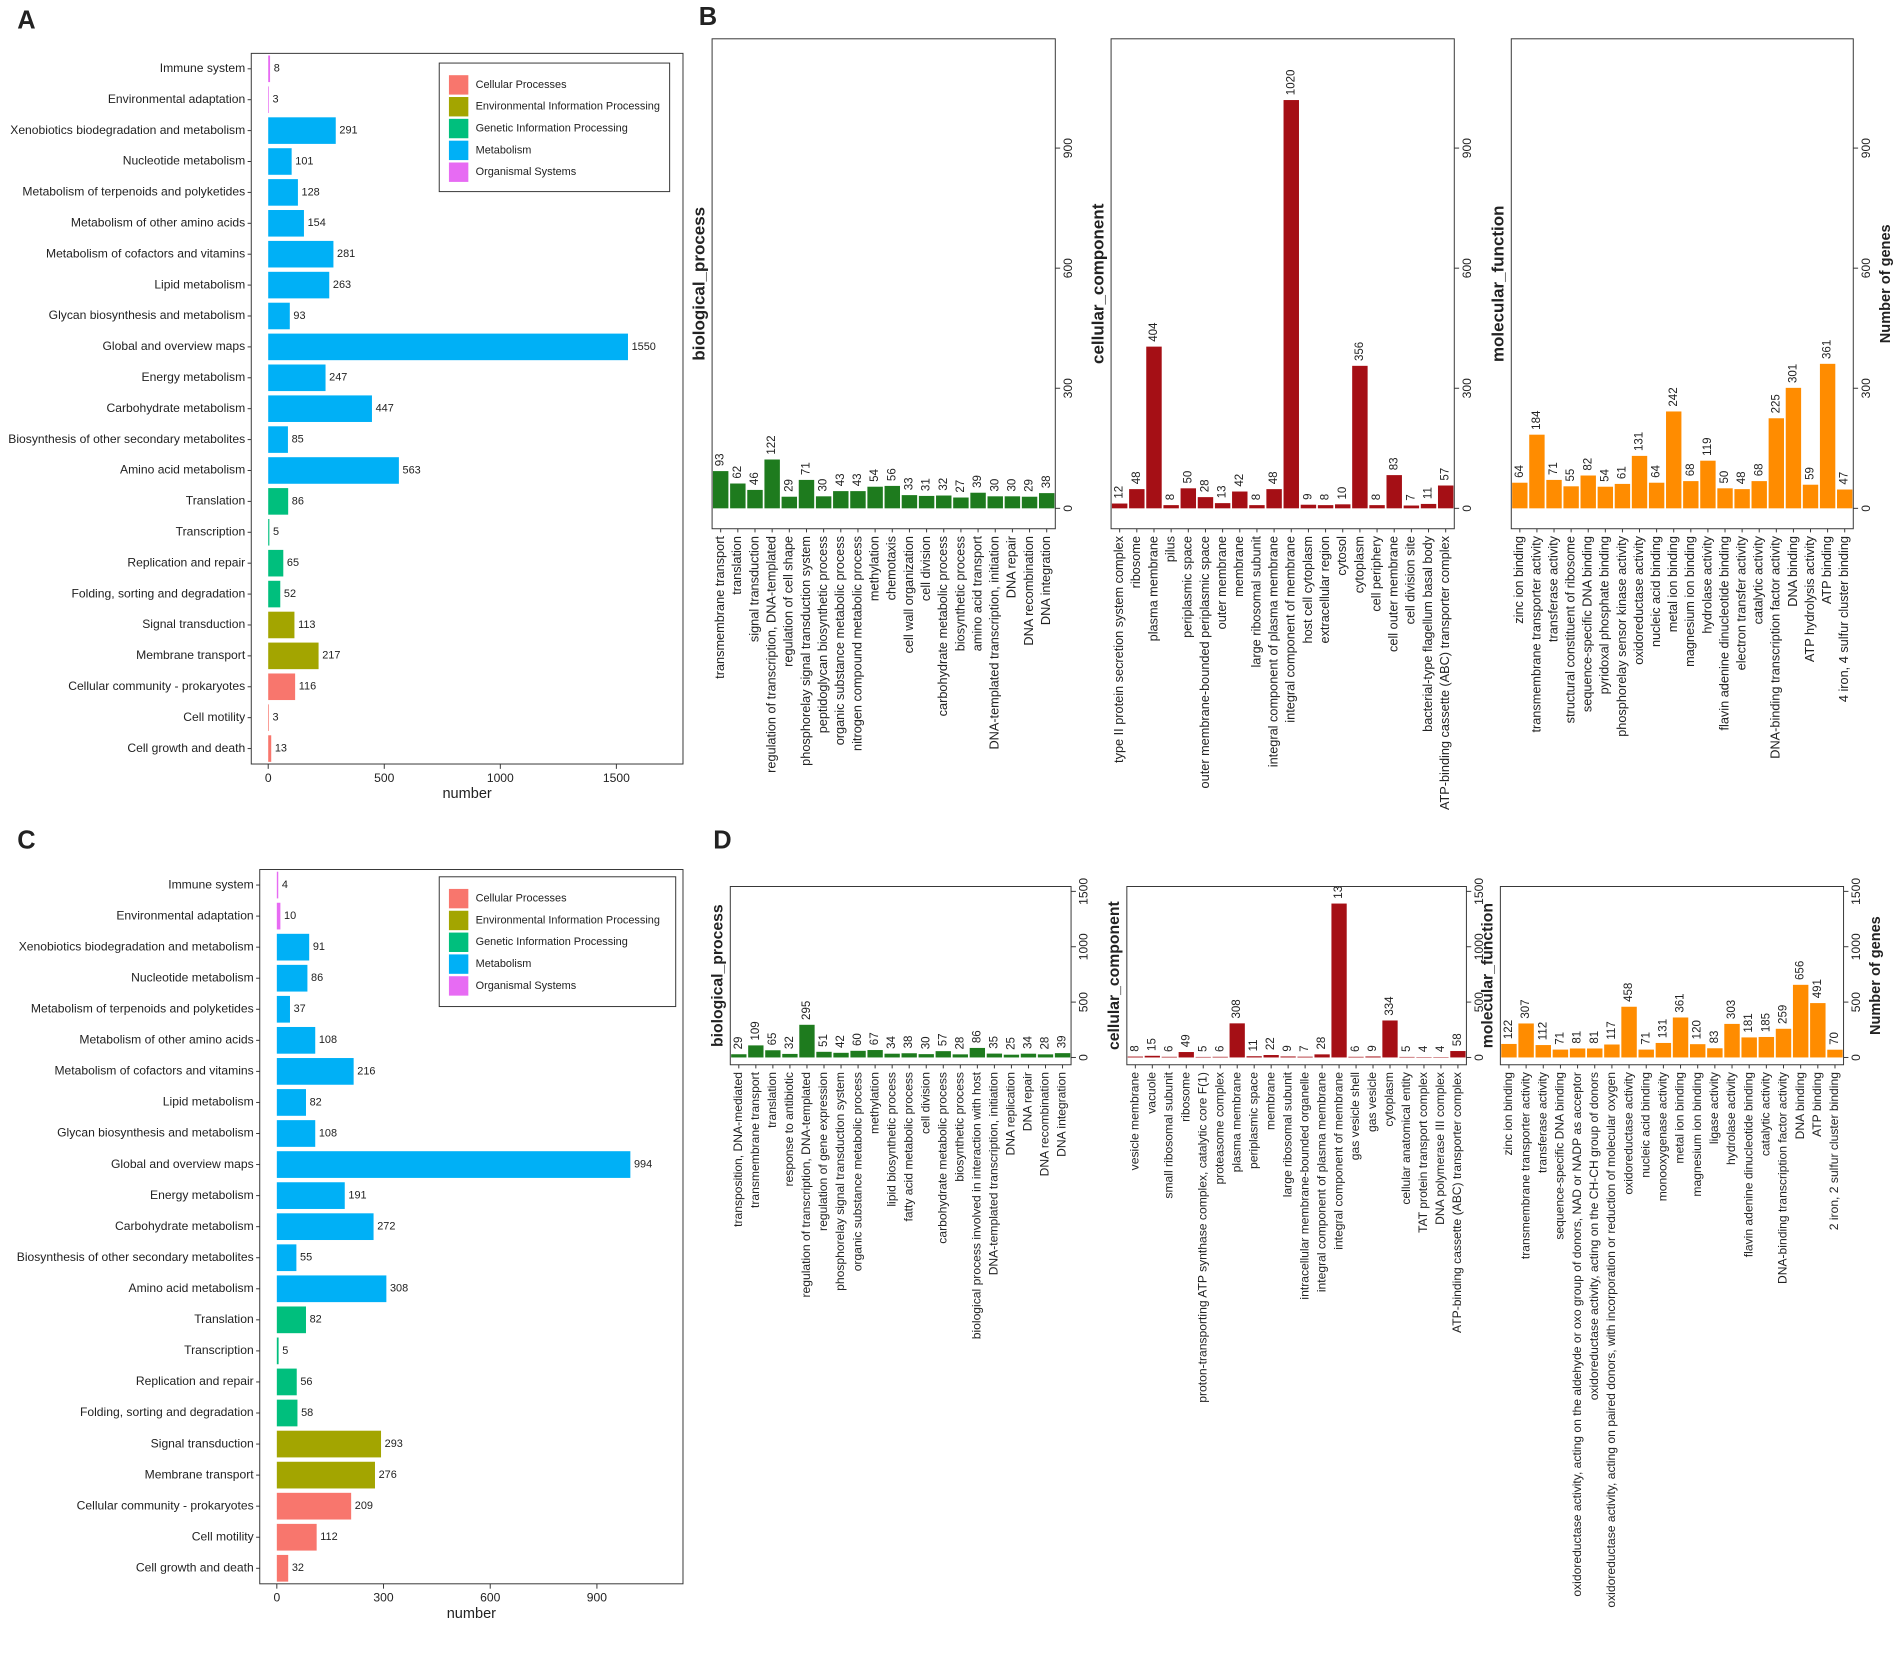 The height and width of the screenshot is (1659, 1902). Describe the element at coordinates (554, 127) in the screenshot. I see `legend-box` at that location.